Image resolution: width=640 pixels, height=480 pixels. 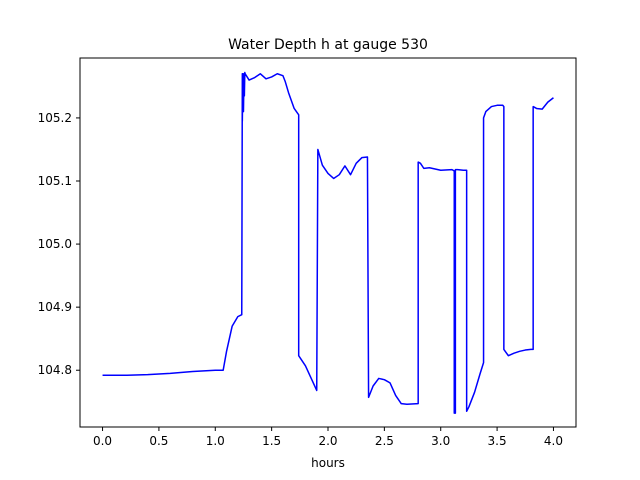 What do you see at coordinates (497, 441) in the screenshot?
I see `x-tick-label: 3.5` at bounding box center [497, 441].